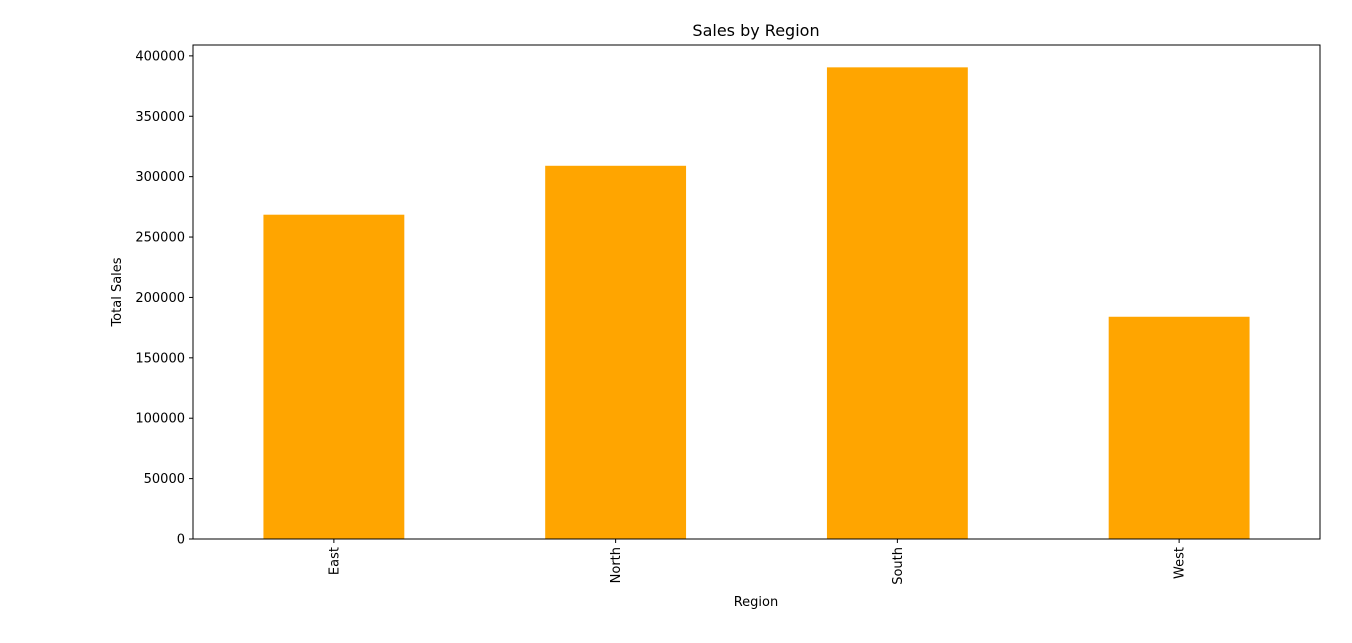 This screenshot has width=1352, height=643. Describe the element at coordinates (616, 565) in the screenshot. I see `x-tick-label: North` at that location.